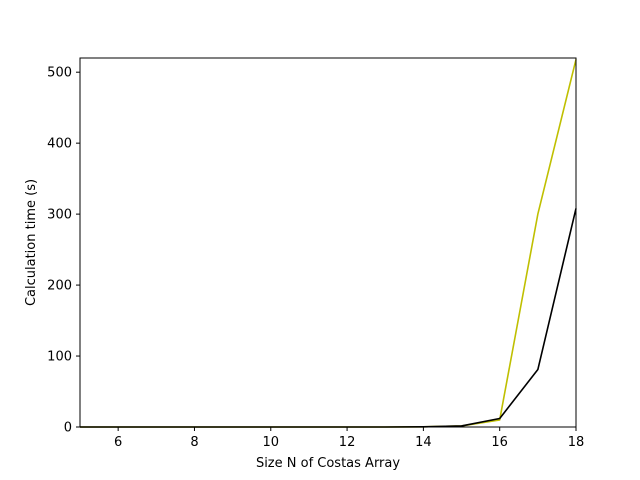 The height and width of the screenshot is (480, 640). What do you see at coordinates (59, 73) in the screenshot?
I see `y-tick-label: 500` at bounding box center [59, 73].